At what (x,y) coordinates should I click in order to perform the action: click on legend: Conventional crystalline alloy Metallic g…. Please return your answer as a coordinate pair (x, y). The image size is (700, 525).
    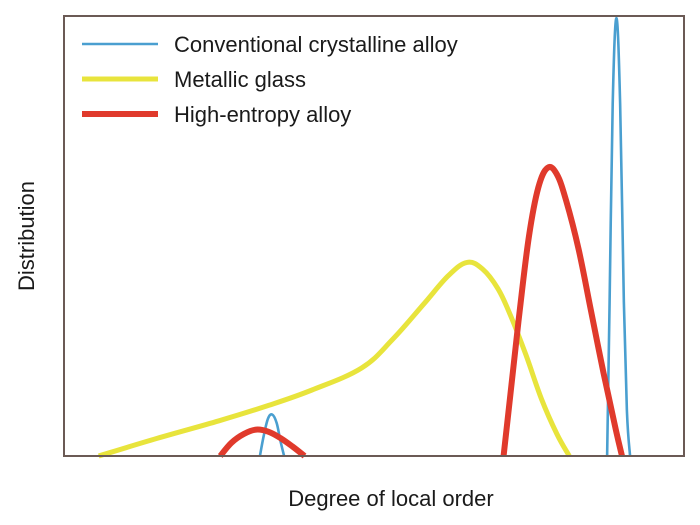
    Looking at the image, I should click on (270, 79).